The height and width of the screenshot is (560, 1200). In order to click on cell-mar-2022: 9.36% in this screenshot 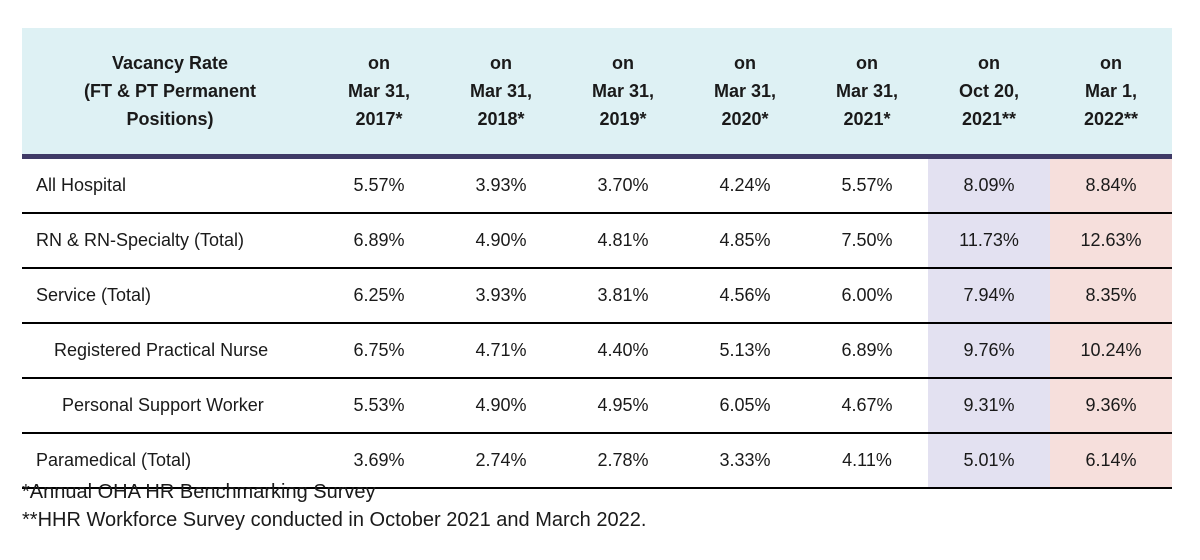, I will do `click(1111, 406)`.